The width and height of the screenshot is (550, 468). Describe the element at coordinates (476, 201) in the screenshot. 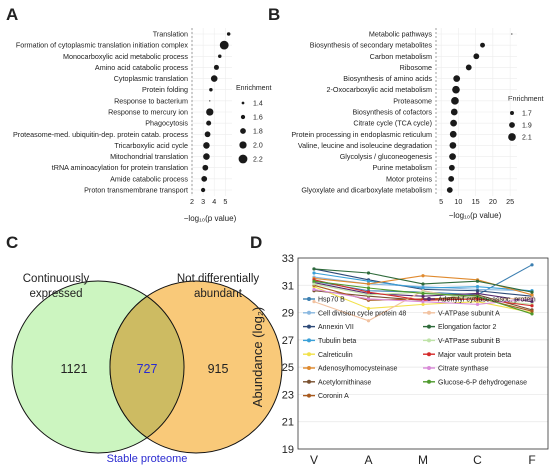

I see `panel-b-xtick-label: 15` at that location.